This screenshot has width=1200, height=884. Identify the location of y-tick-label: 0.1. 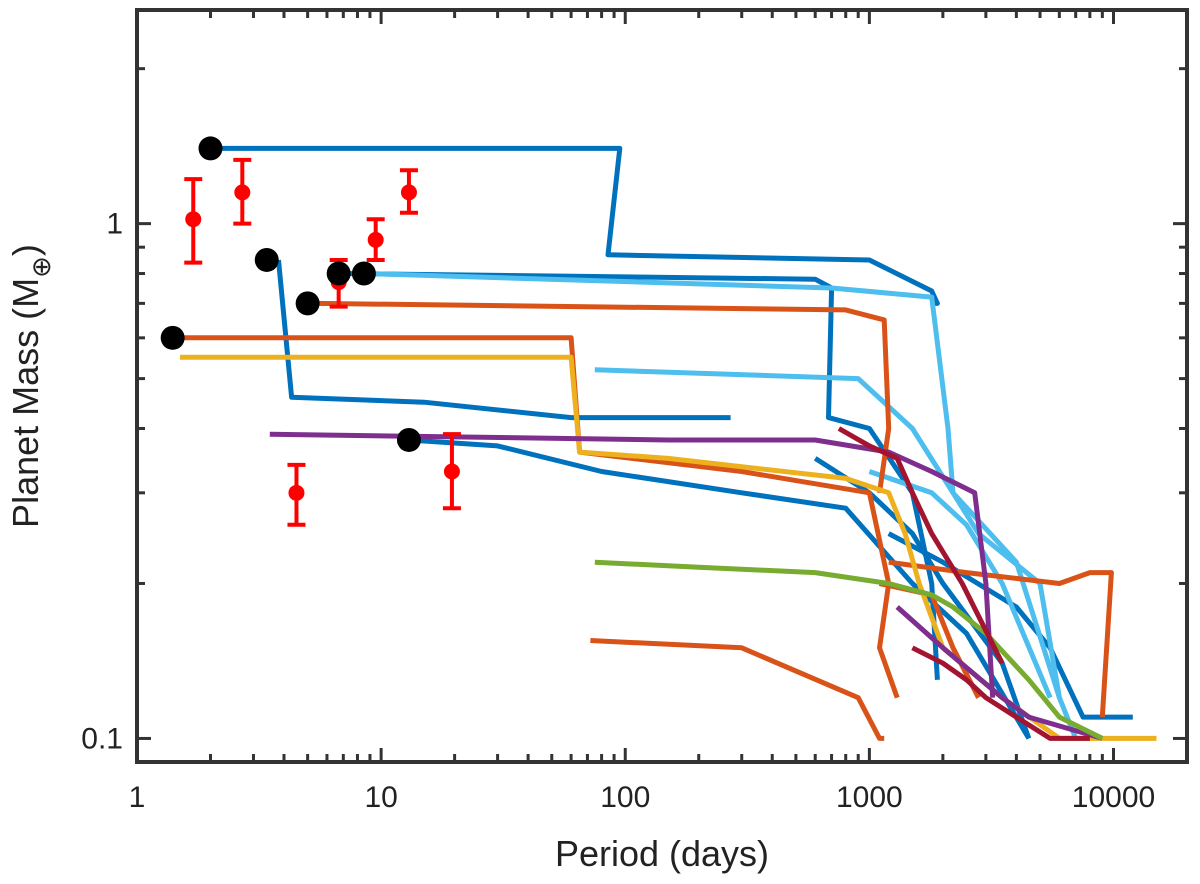
(102, 738).